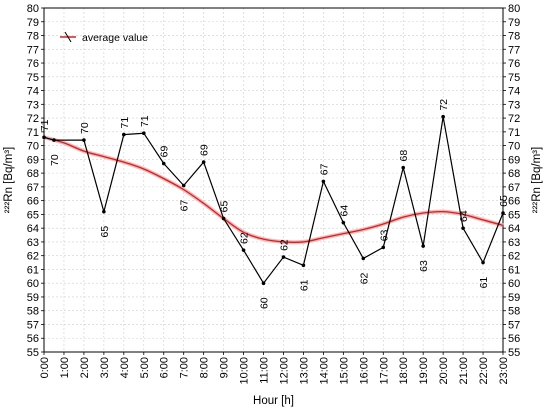 This screenshot has width=550, height=411. I want to click on y-tick-label-left: 59, so click(33, 298).